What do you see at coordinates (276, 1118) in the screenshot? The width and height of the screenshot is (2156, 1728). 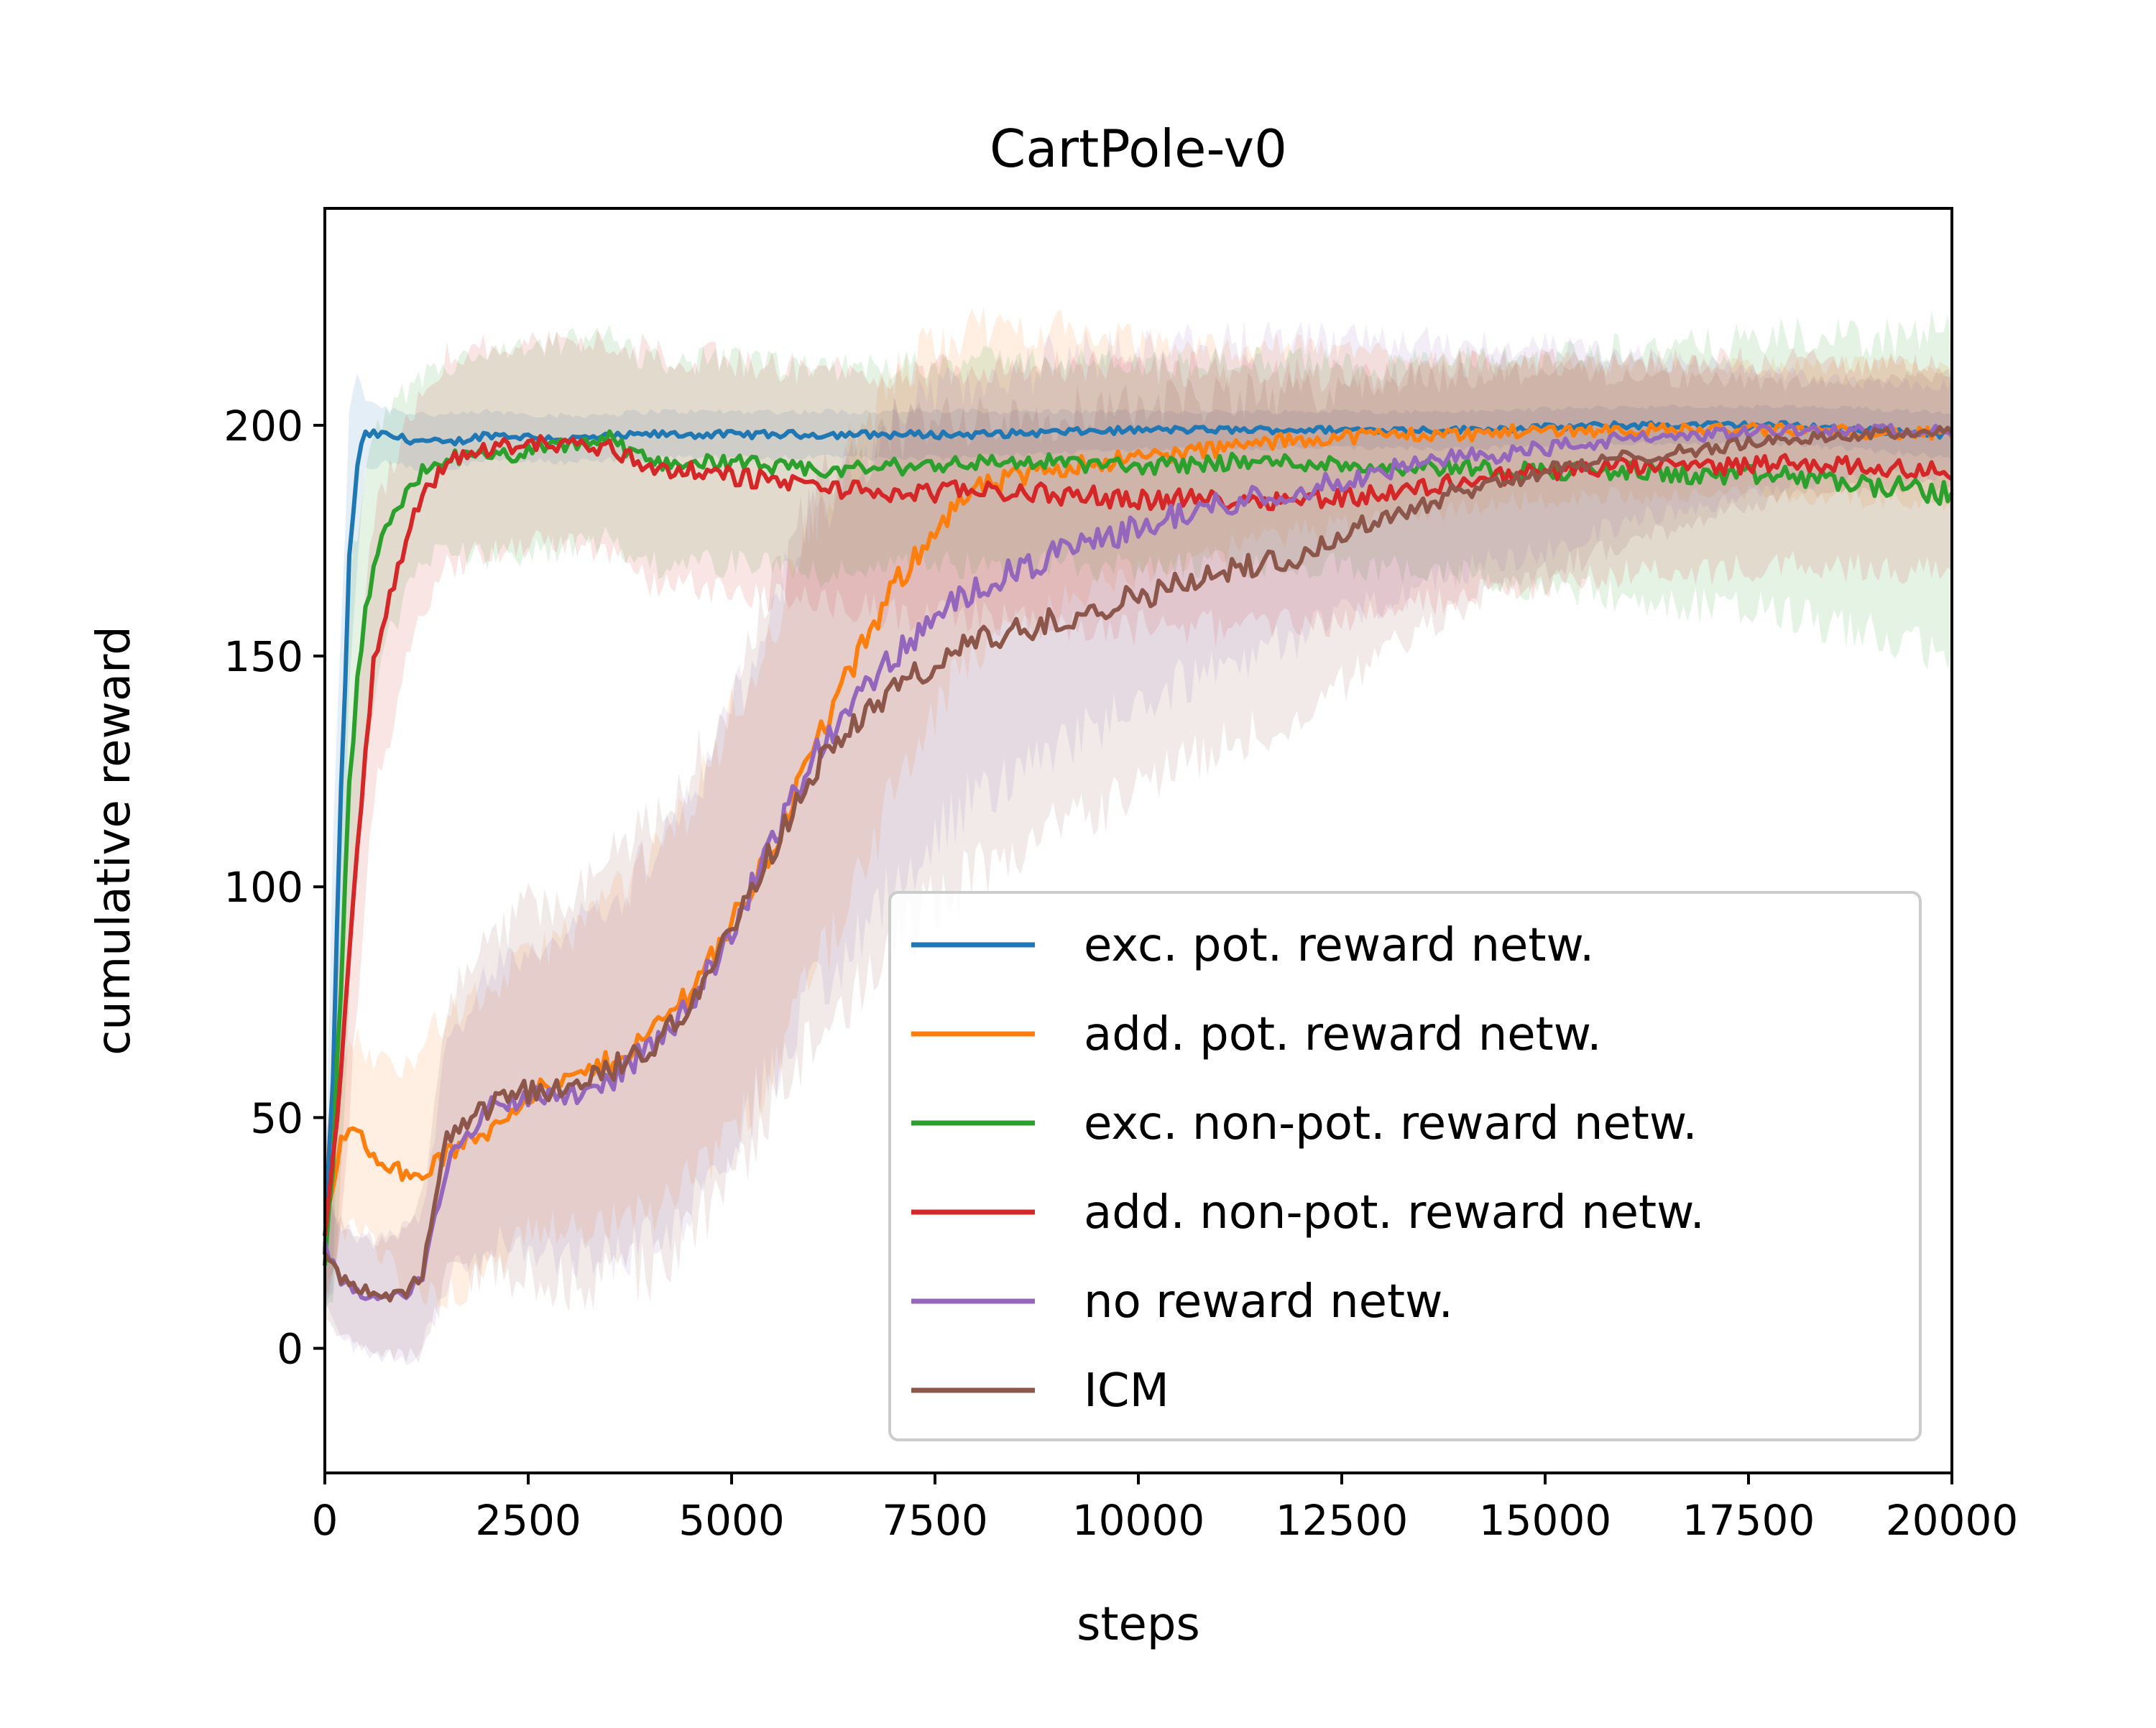 I see `y-tick-label: 50` at bounding box center [276, 1118].